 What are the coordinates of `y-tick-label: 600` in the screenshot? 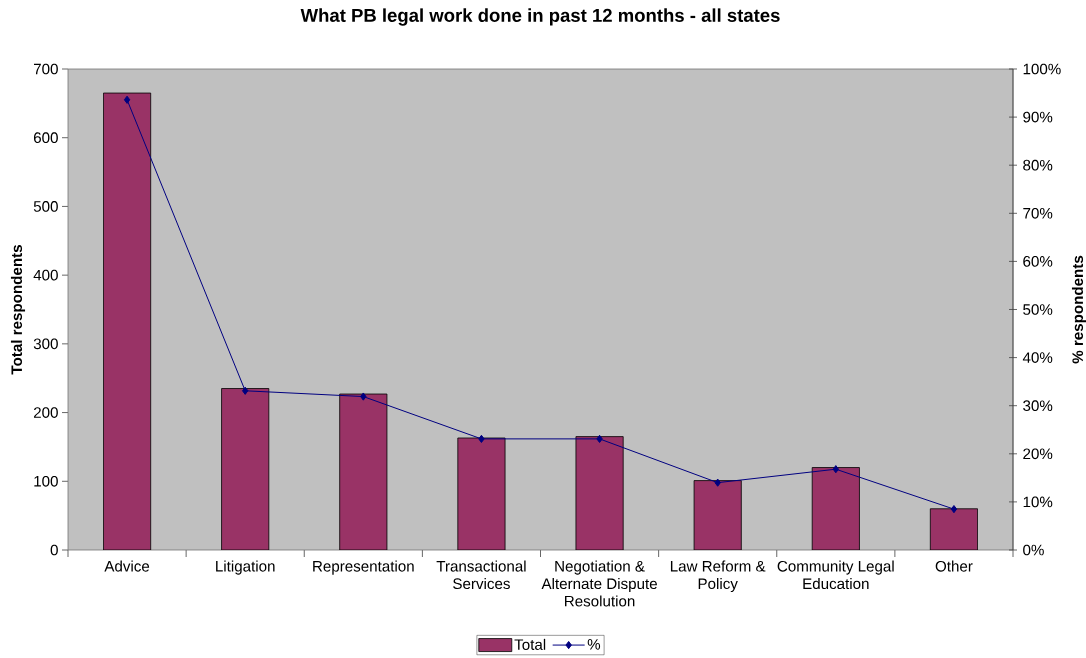 It's located at (45, 138).